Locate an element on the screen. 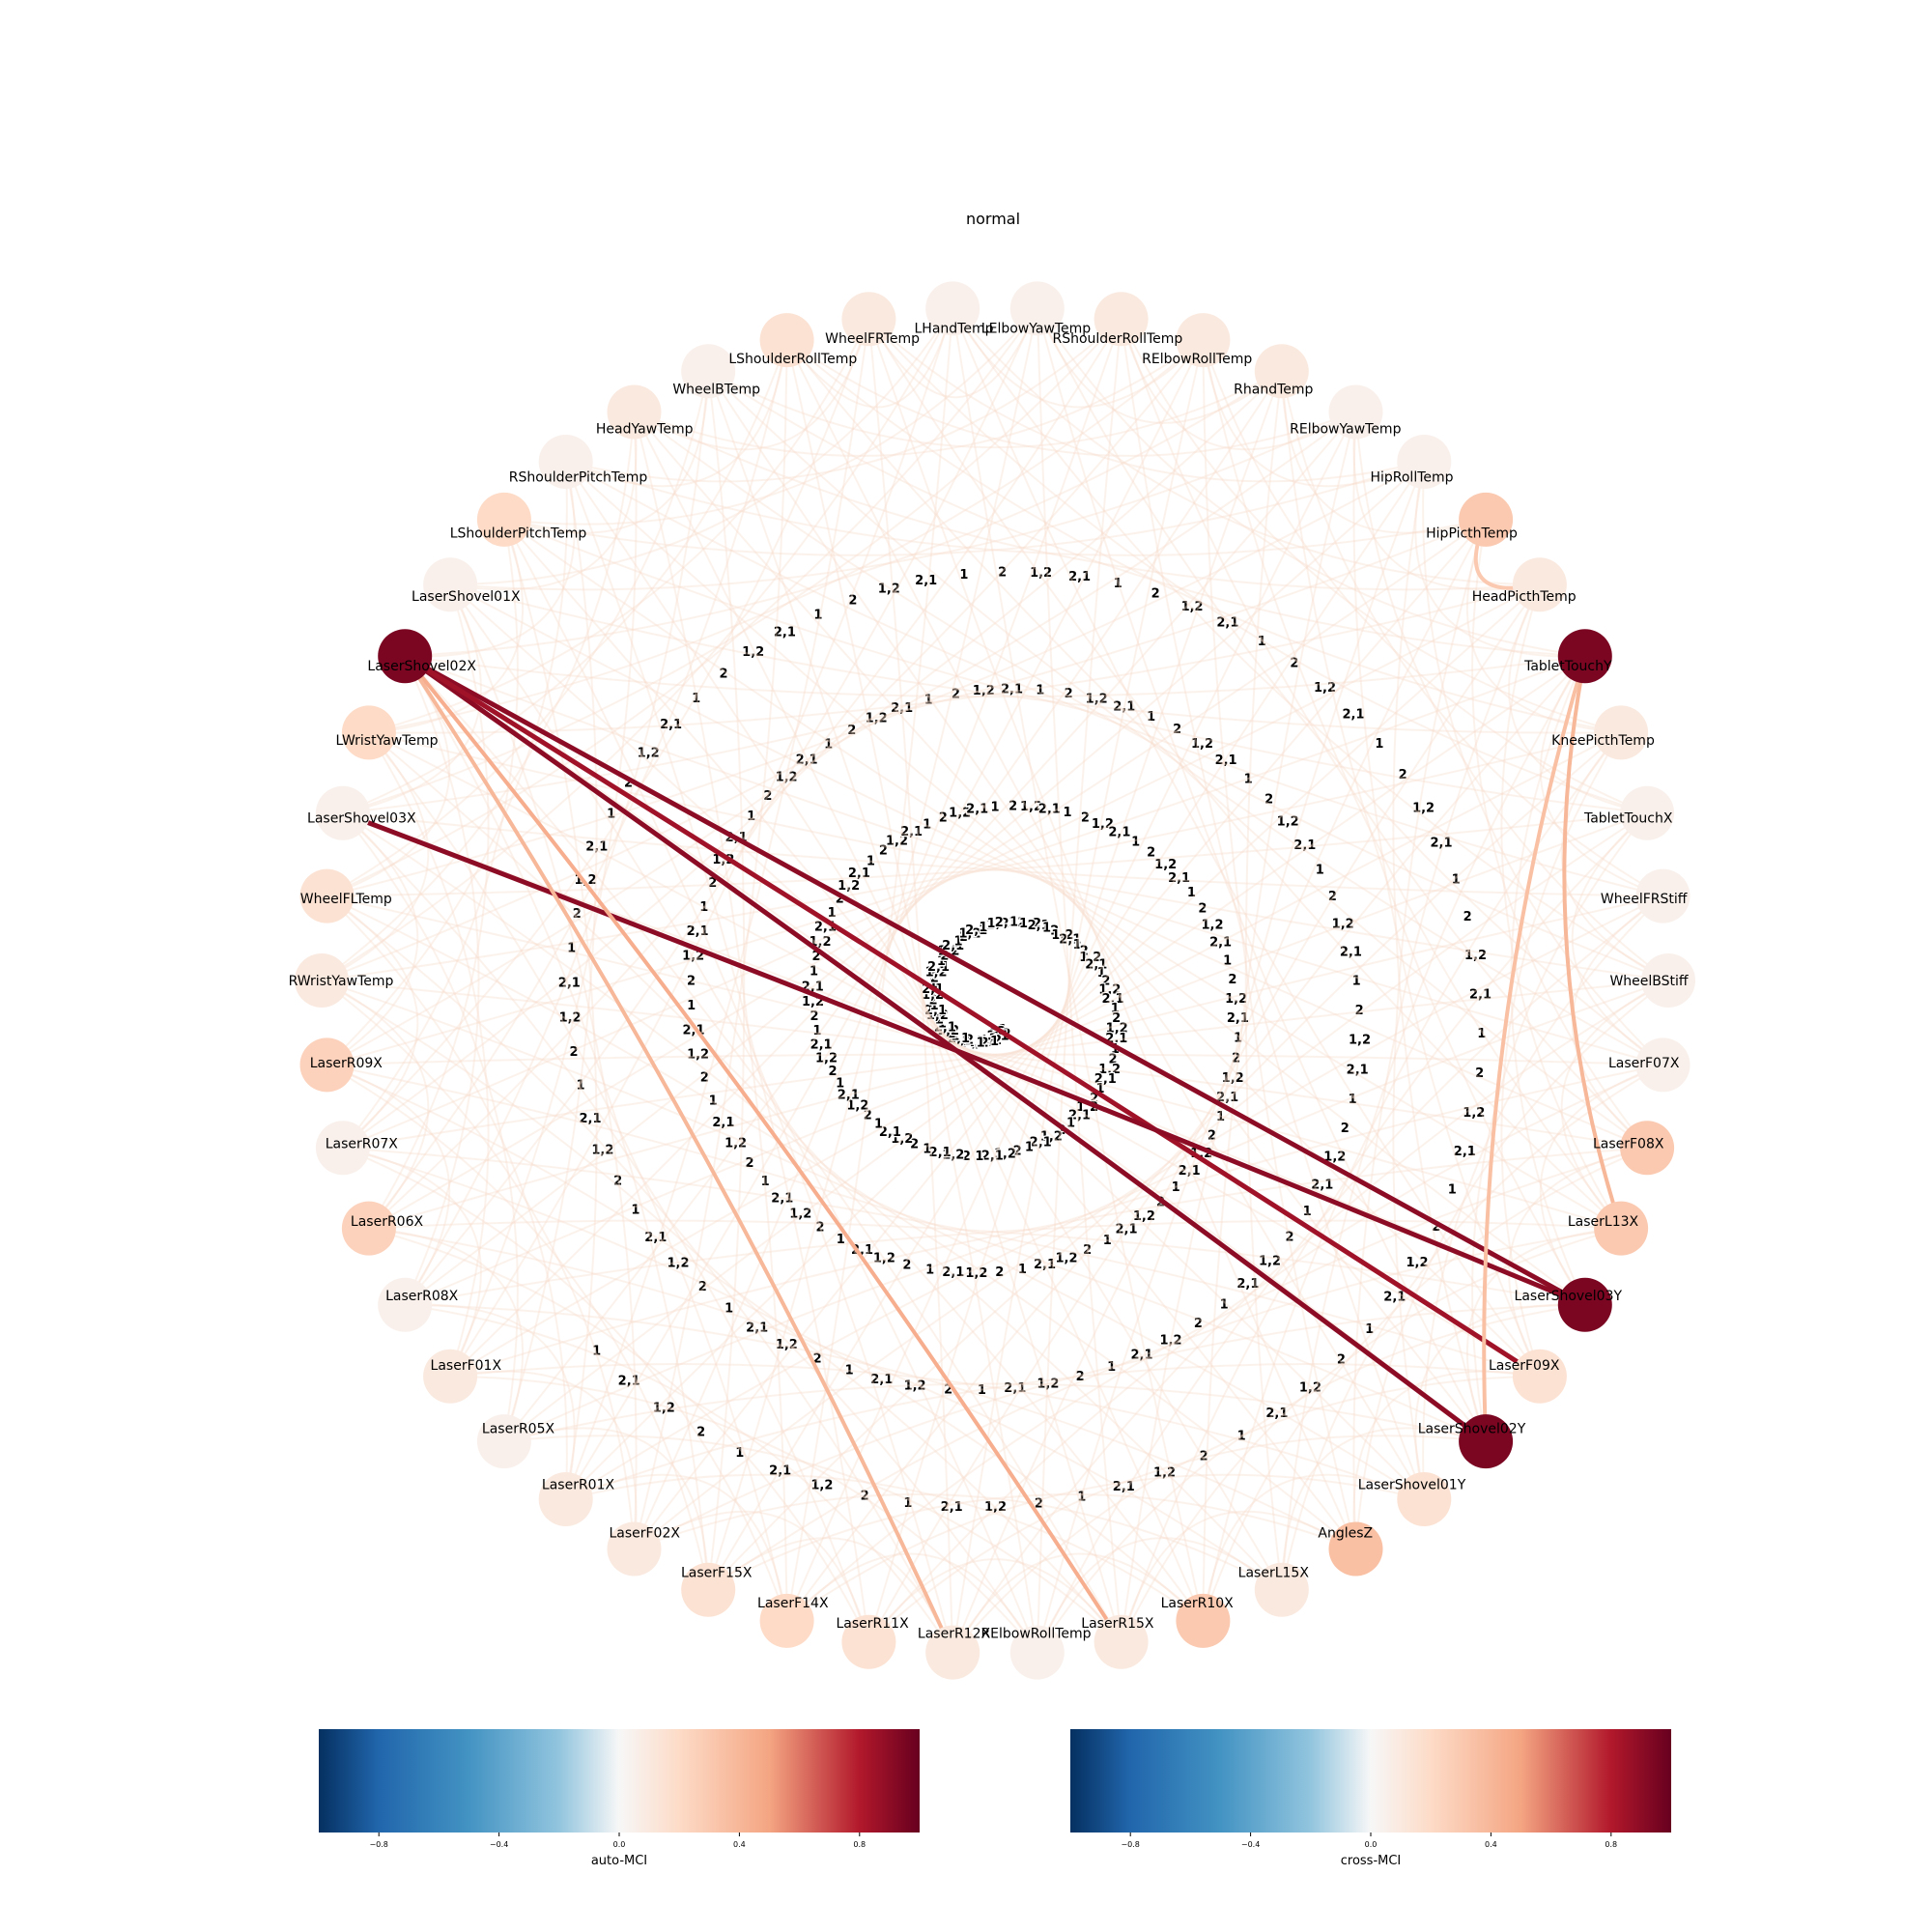  node-label-hip-roll-temp: HipRollTemp is located at coordinates (1411, 477).